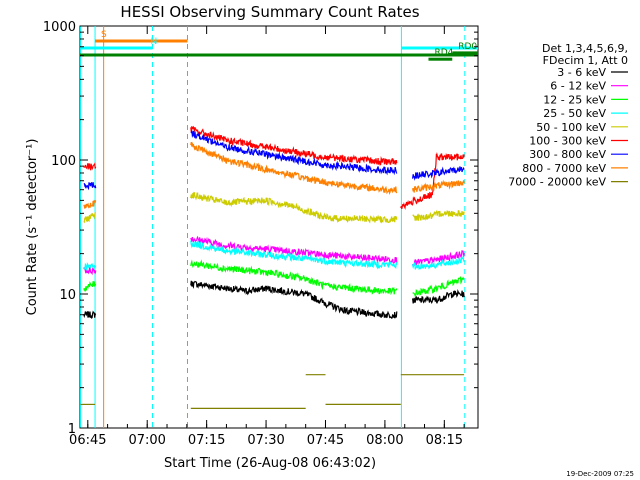 Image resolution: width=640 pixels, height=480 pixels. What do you see at coordinates (154, 42) in the screenshot?
I see `flag-label-1: N` at bounding box center [154, 42].